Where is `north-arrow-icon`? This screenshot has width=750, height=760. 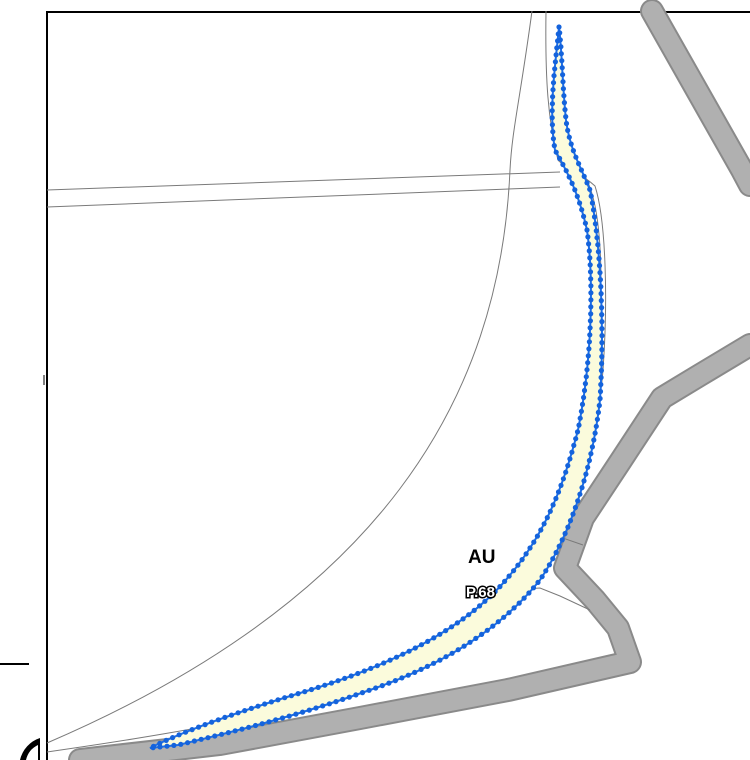
north-arrow-icon is located at coordinates (30, 749).